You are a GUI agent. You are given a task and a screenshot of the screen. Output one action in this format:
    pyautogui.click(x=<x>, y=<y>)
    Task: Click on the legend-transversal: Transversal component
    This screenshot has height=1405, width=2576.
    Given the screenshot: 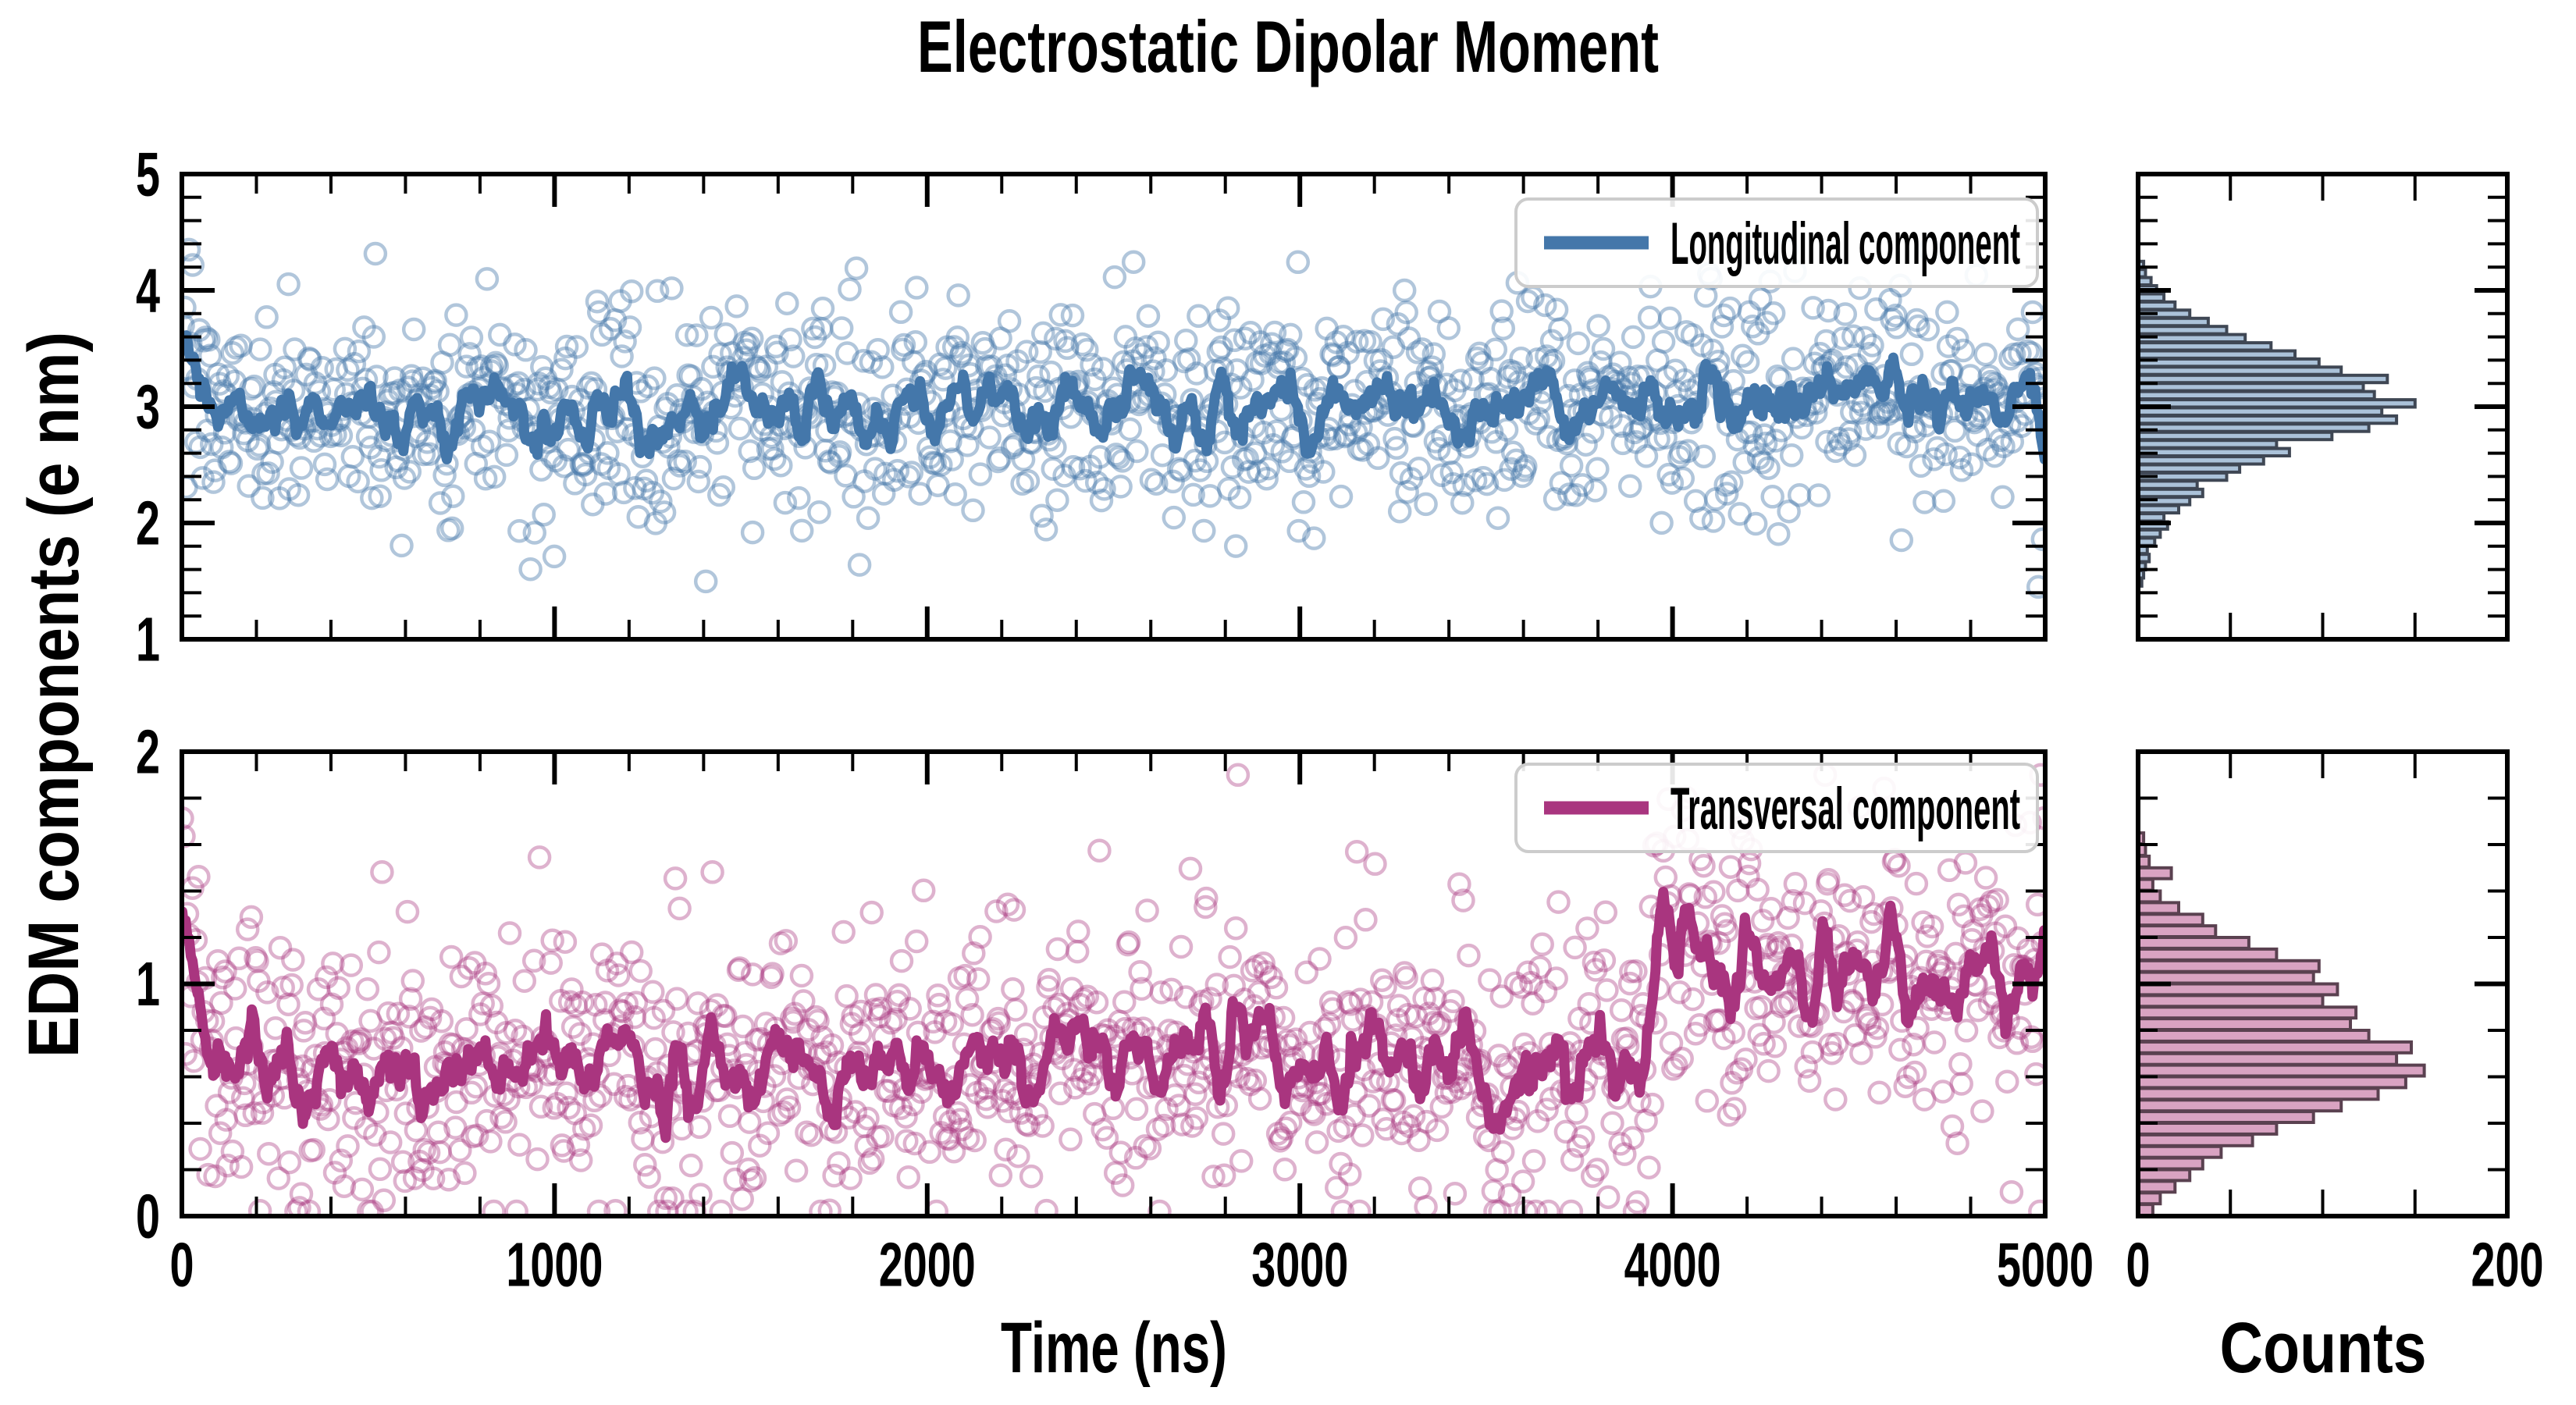 What is the action you would take?
    pyautogui.click(x=1777, y=808)
    